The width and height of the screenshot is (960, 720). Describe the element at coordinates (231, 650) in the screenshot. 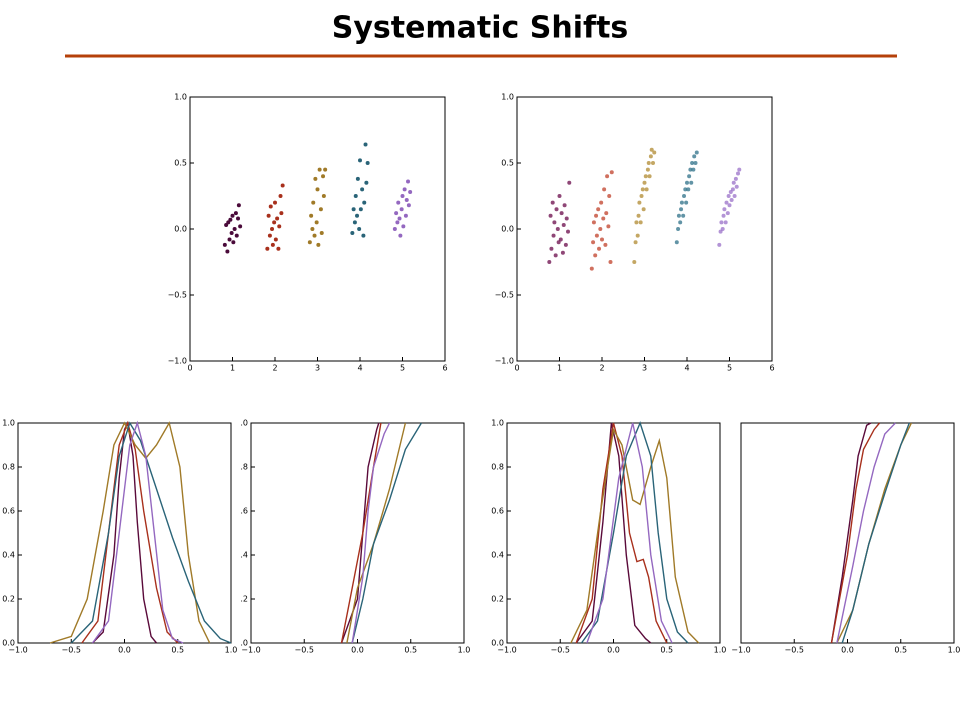

I see `x-tick-label: 1.0` at that location.